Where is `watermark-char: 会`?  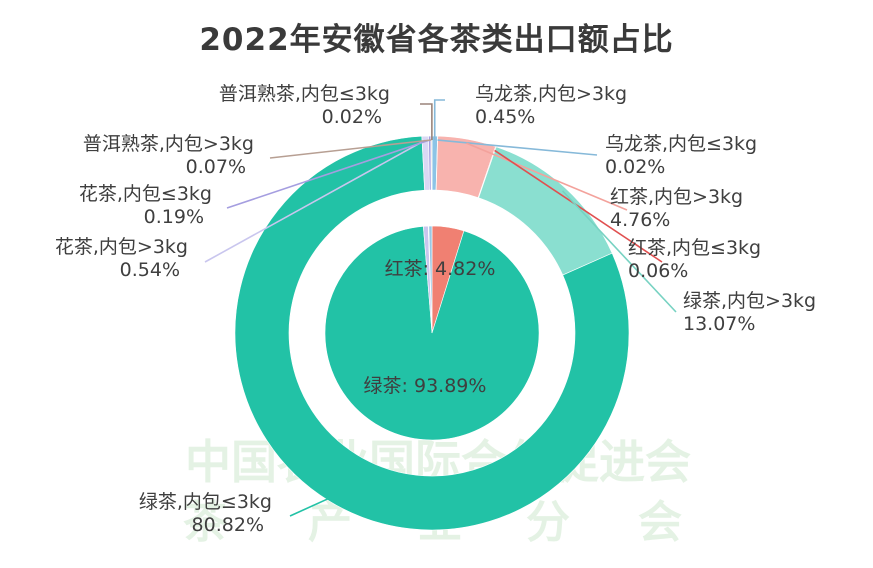 watermark-char: 会 is located at coordinates (660, 522).